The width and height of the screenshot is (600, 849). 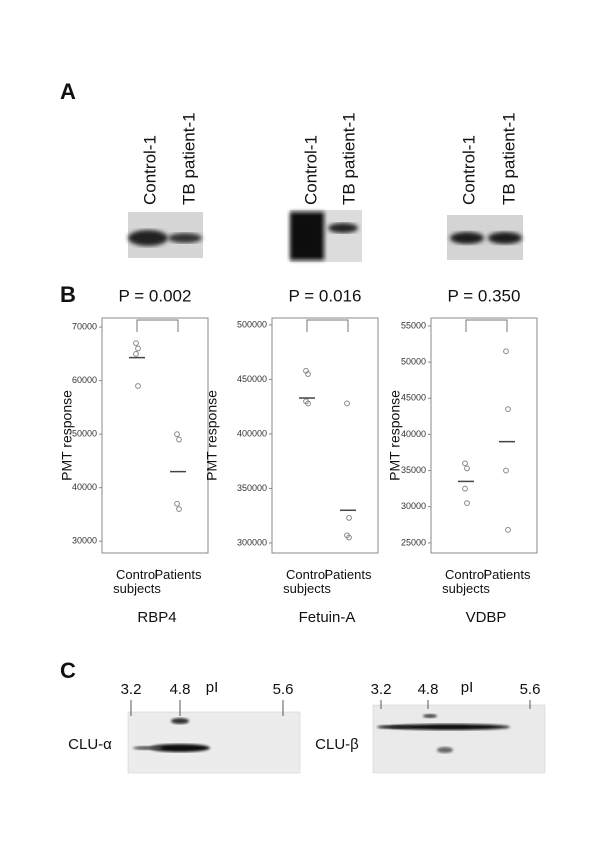 What do you see at coordinates (90, 744) in the screenshot?
I see `gel-label: CLU-α` at bounding box center [90, 744].